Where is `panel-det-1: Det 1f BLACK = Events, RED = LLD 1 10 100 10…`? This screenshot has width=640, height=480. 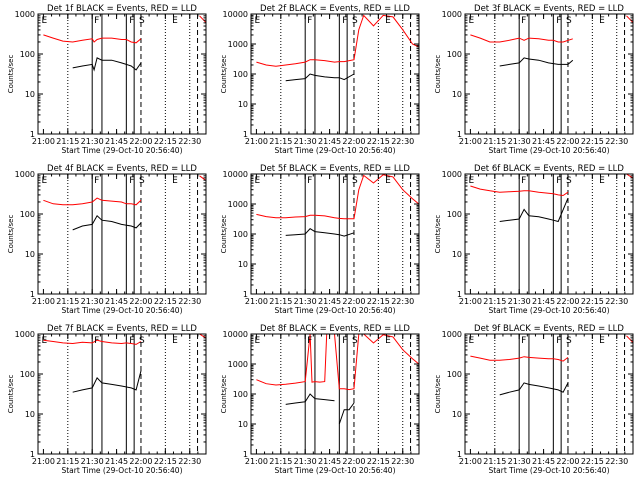
panel-det-1: Det 1f BLACK = Events, RED = LLD 1 10 100 10… is located at coordinates (107, 79).